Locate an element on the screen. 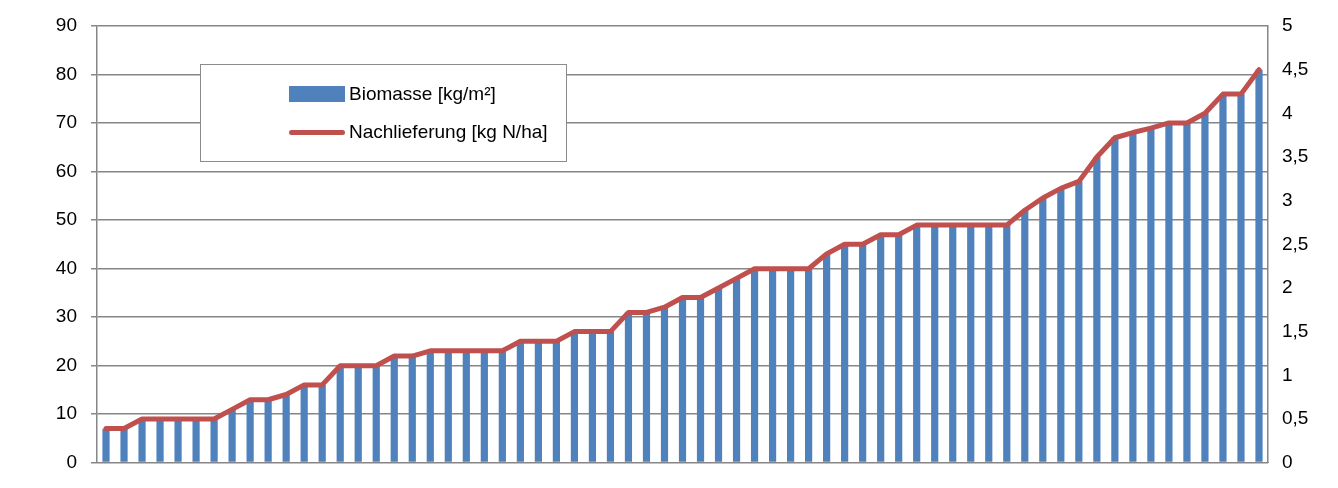 The height and width of the screenshot is (488, 1338). y2-tick-label: 0 is located at coordinates (1287, 461).